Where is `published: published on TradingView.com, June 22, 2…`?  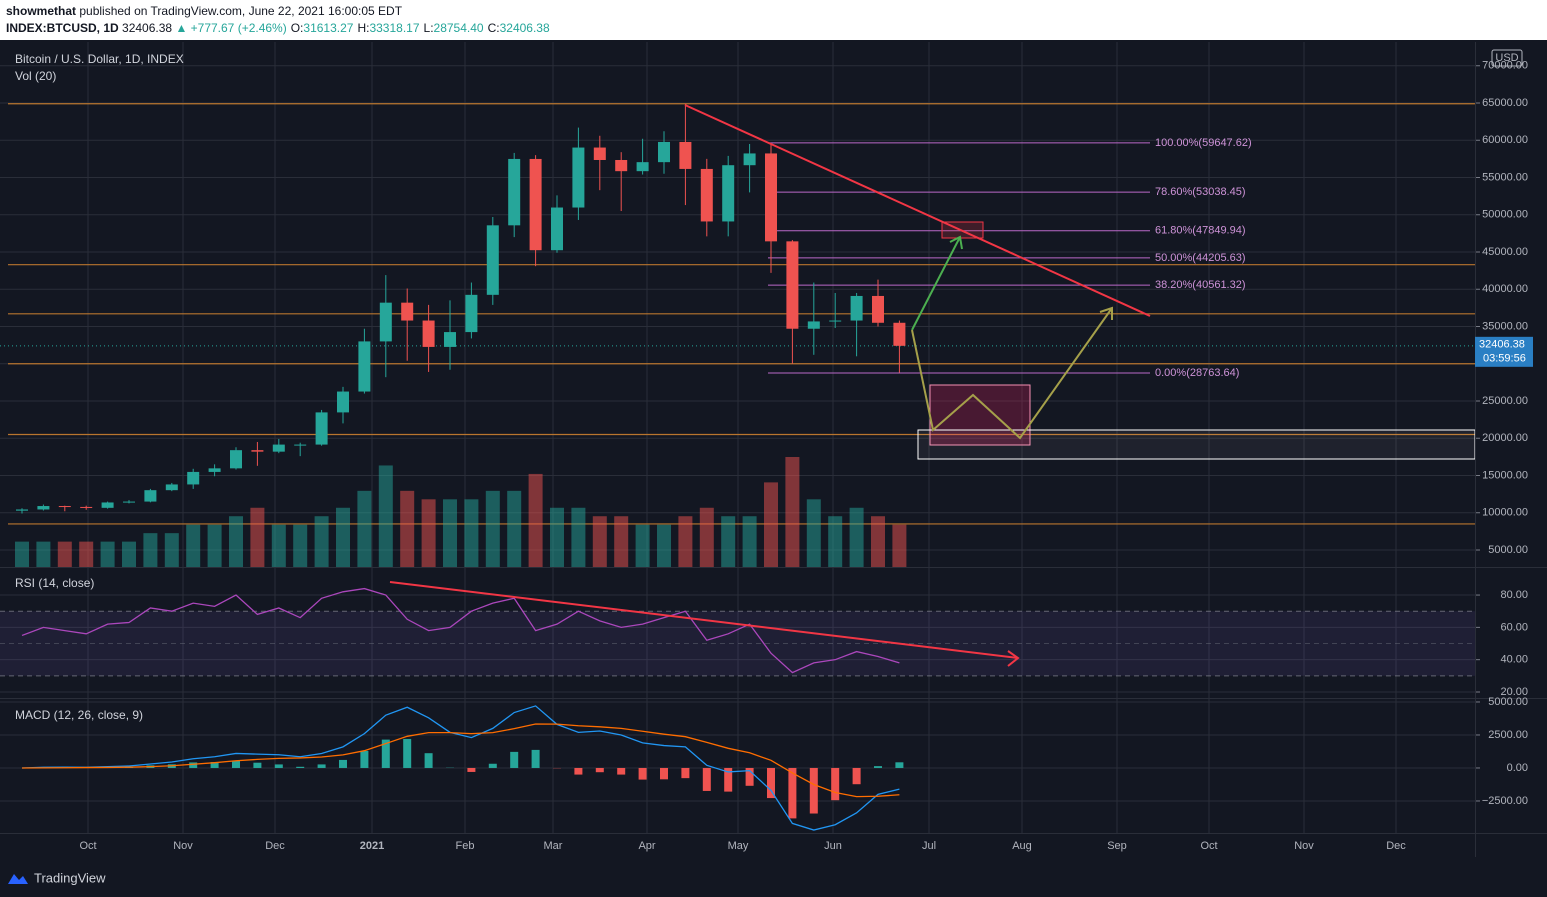
published: published on TradingView.com, June 22, 2… is located at coordinates (240, 11).